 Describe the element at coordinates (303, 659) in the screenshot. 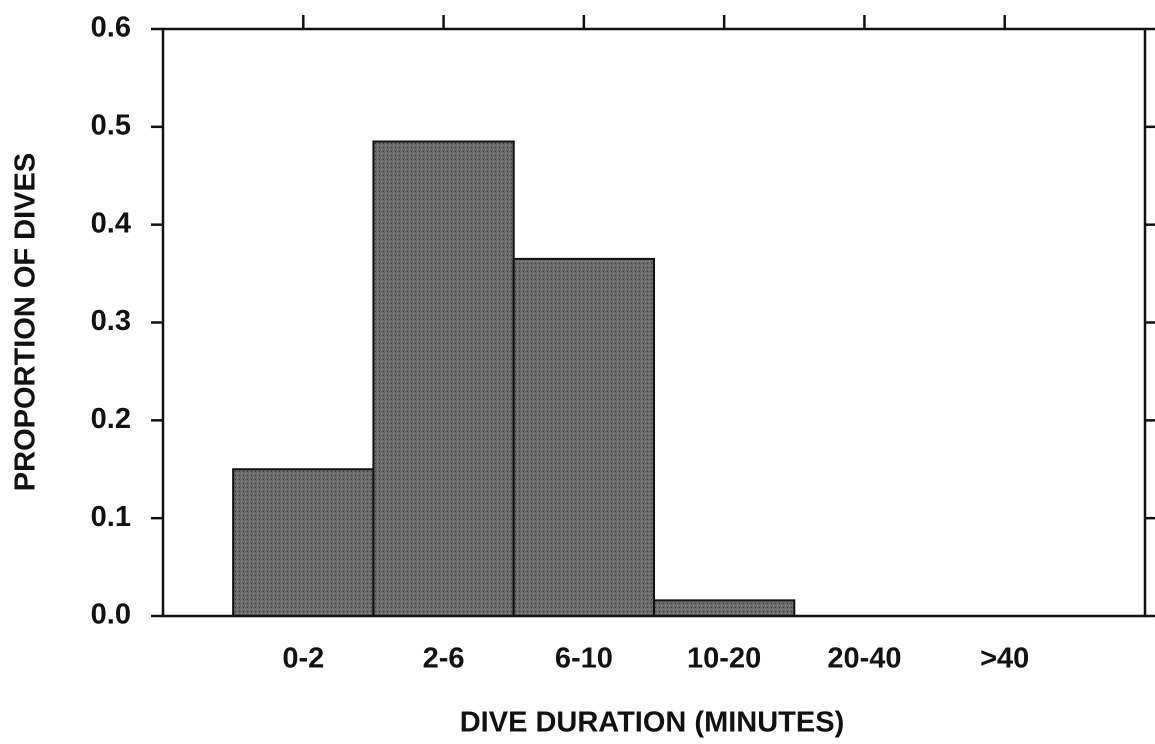

I see `x-tick-label: 0-2` at that location.